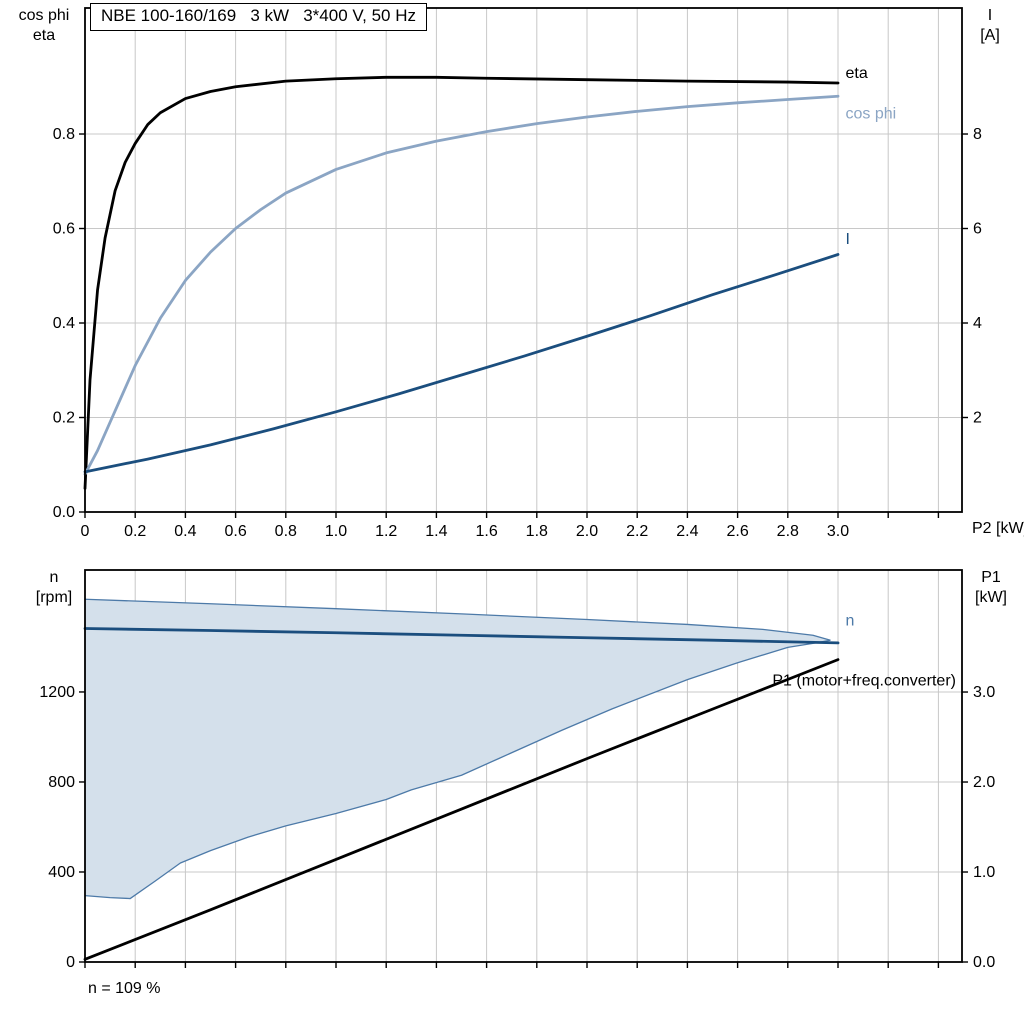 The height and width of the screenshot is (1024, 1024). Describe the element at coordinates (687, 531) in the screenshot. I see `x-tick-label: 2.4` at that location.